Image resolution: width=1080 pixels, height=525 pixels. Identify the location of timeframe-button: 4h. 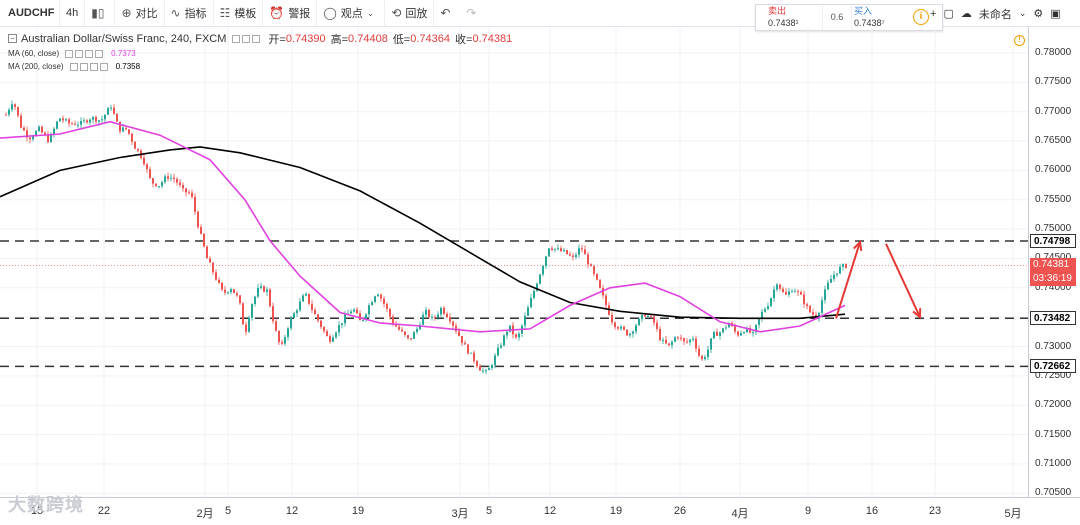
(73, 13).